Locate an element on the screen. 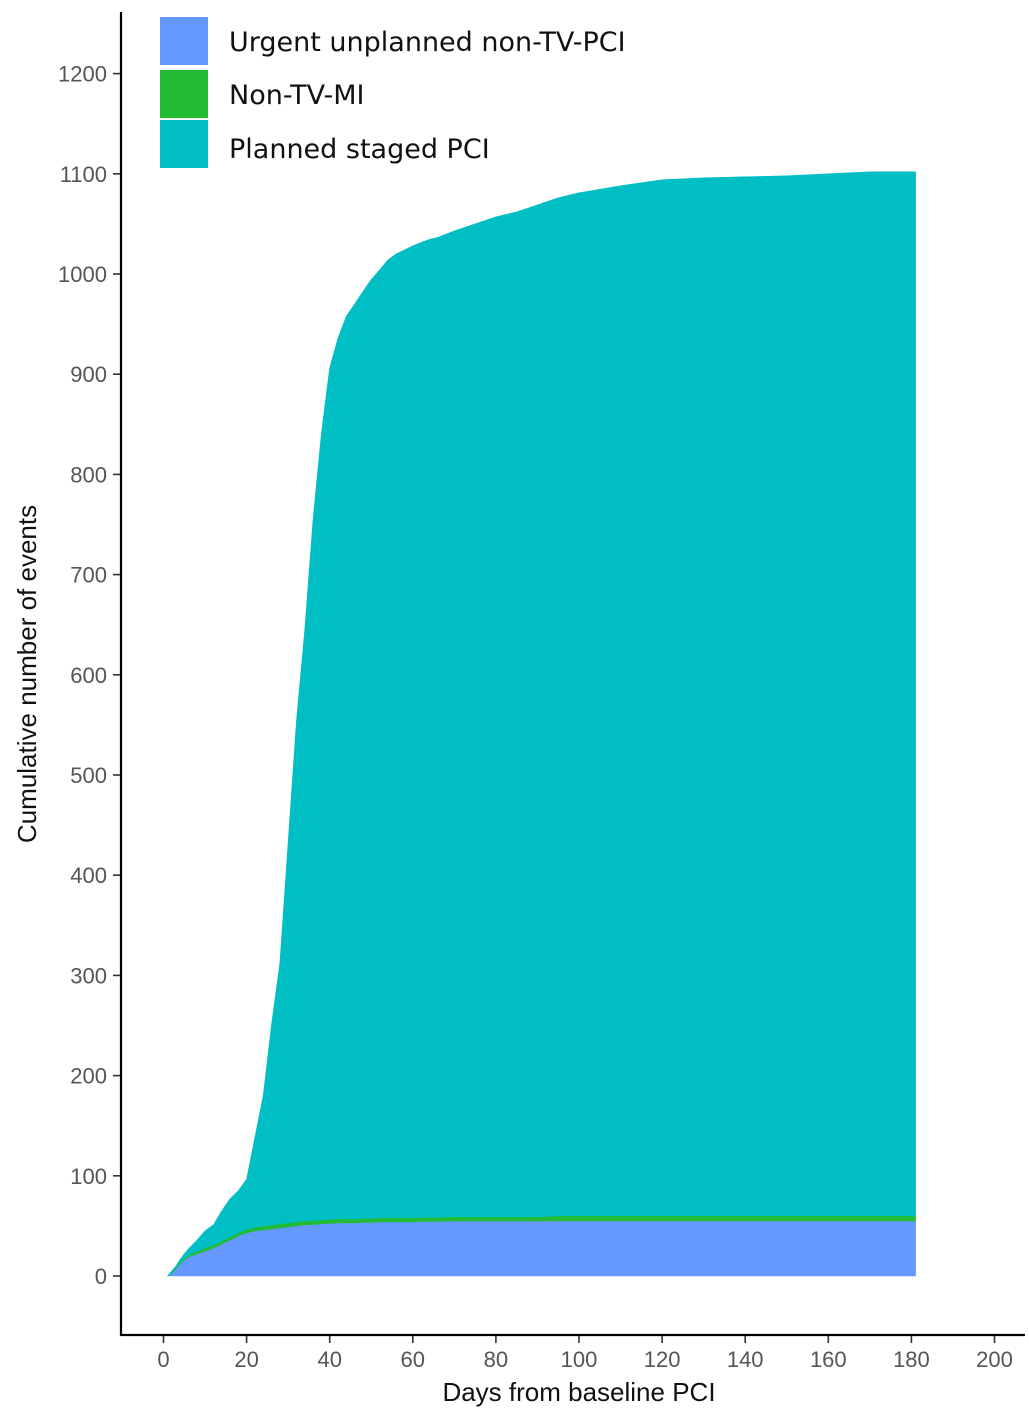 The height and width of the screenshot is (1410, 1029). legend-swatch-planned-staged-pci is located at coordinates (184, 144).